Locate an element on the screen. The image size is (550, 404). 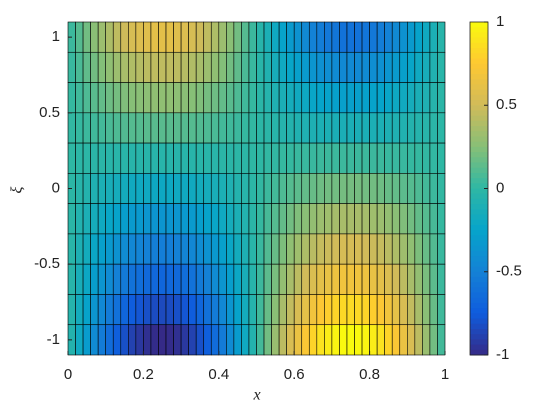
colorbar-tick-label: 0.5 is located at coordinates (506, 104).